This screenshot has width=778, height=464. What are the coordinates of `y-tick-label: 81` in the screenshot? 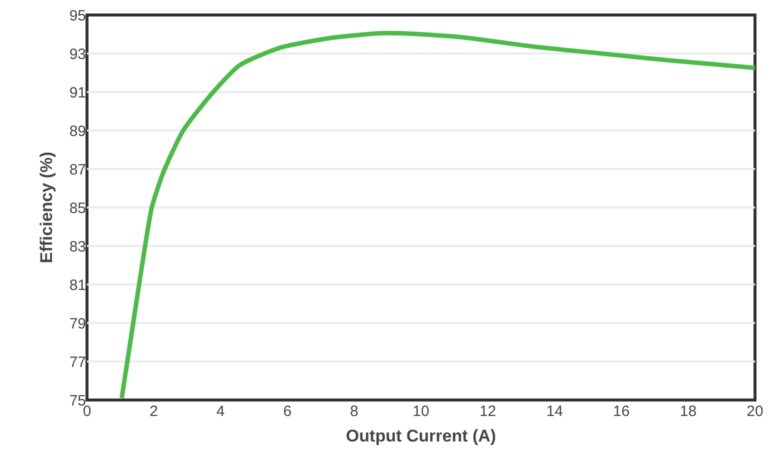 It's located at (77, 285).